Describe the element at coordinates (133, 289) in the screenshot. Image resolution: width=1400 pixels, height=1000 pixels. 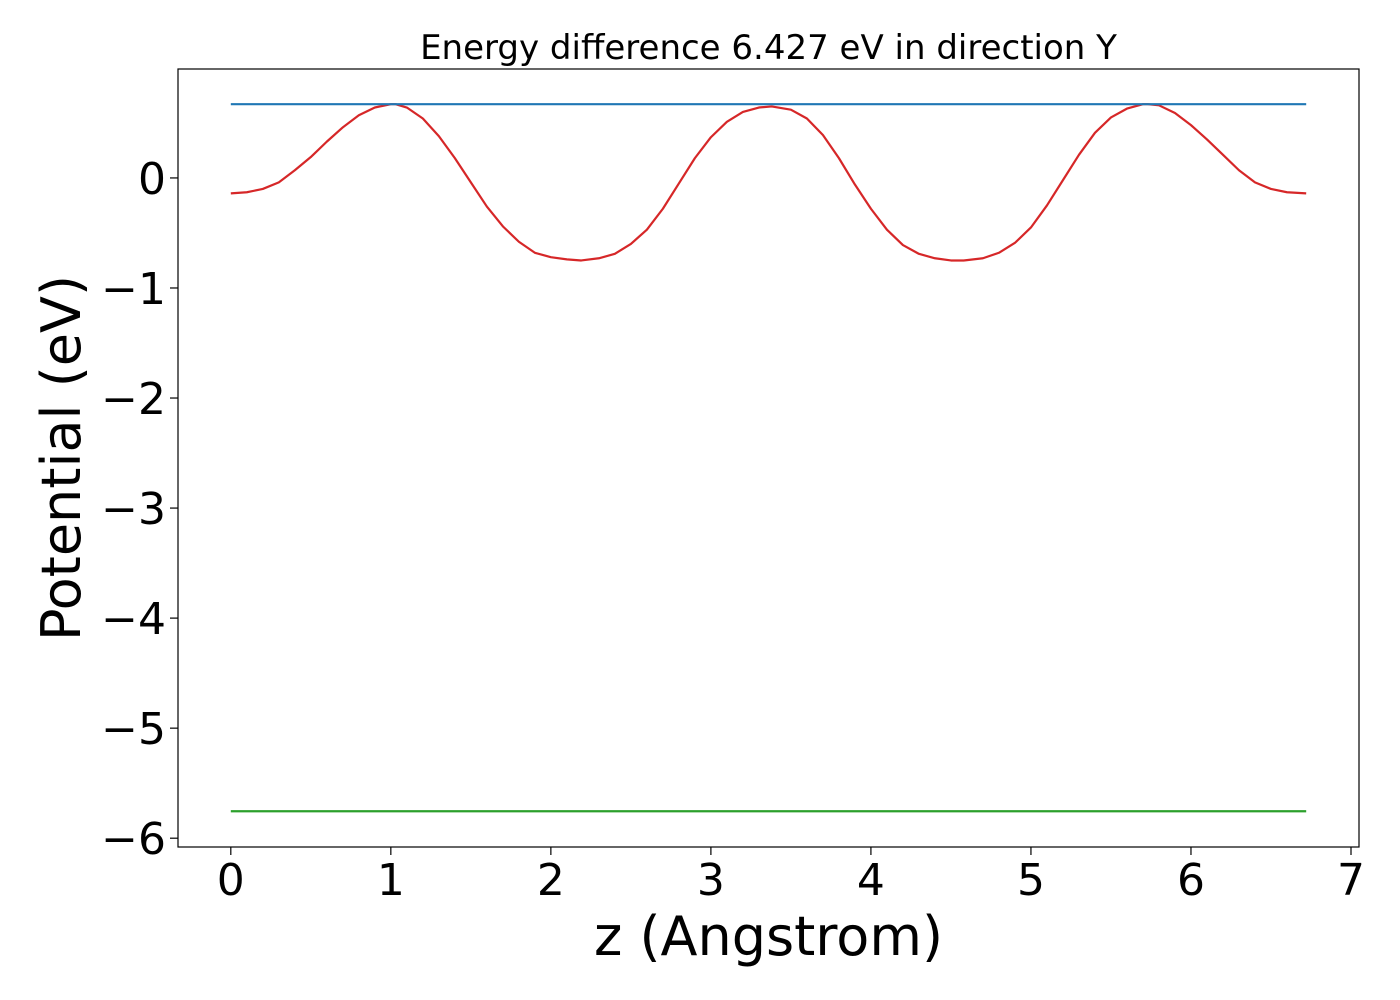
I see `y-tick-label: −1` at that location.